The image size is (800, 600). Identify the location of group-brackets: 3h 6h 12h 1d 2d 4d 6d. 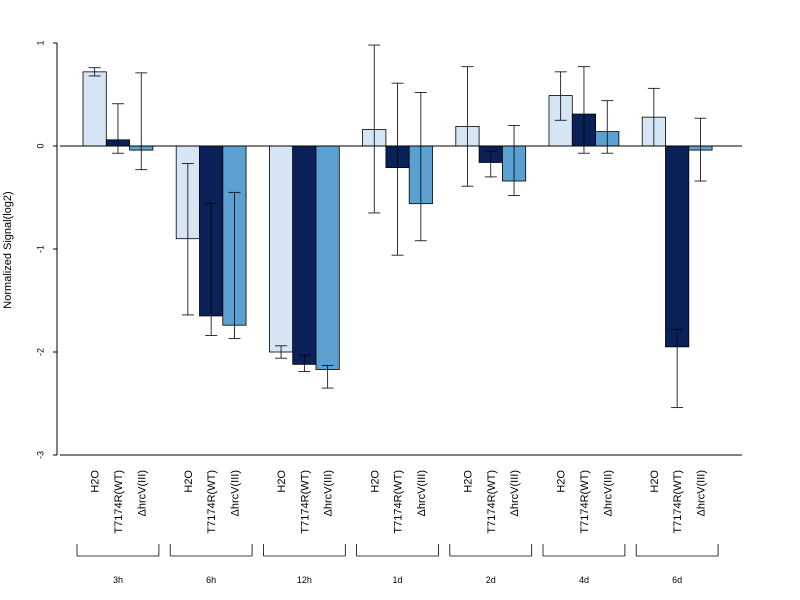
(397, 564).